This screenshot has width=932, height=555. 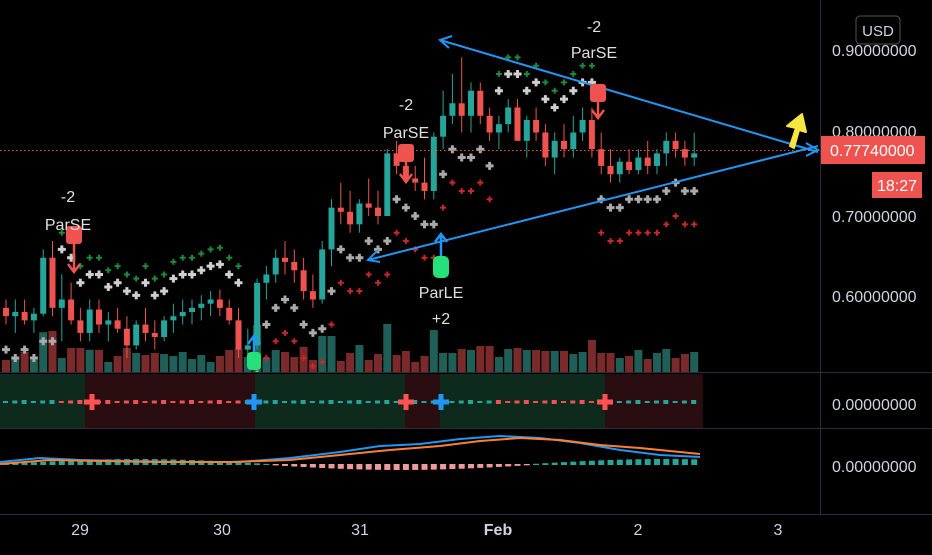 I want to click on price-label-0.70: 0.70000000, so click(x=874, y=217).